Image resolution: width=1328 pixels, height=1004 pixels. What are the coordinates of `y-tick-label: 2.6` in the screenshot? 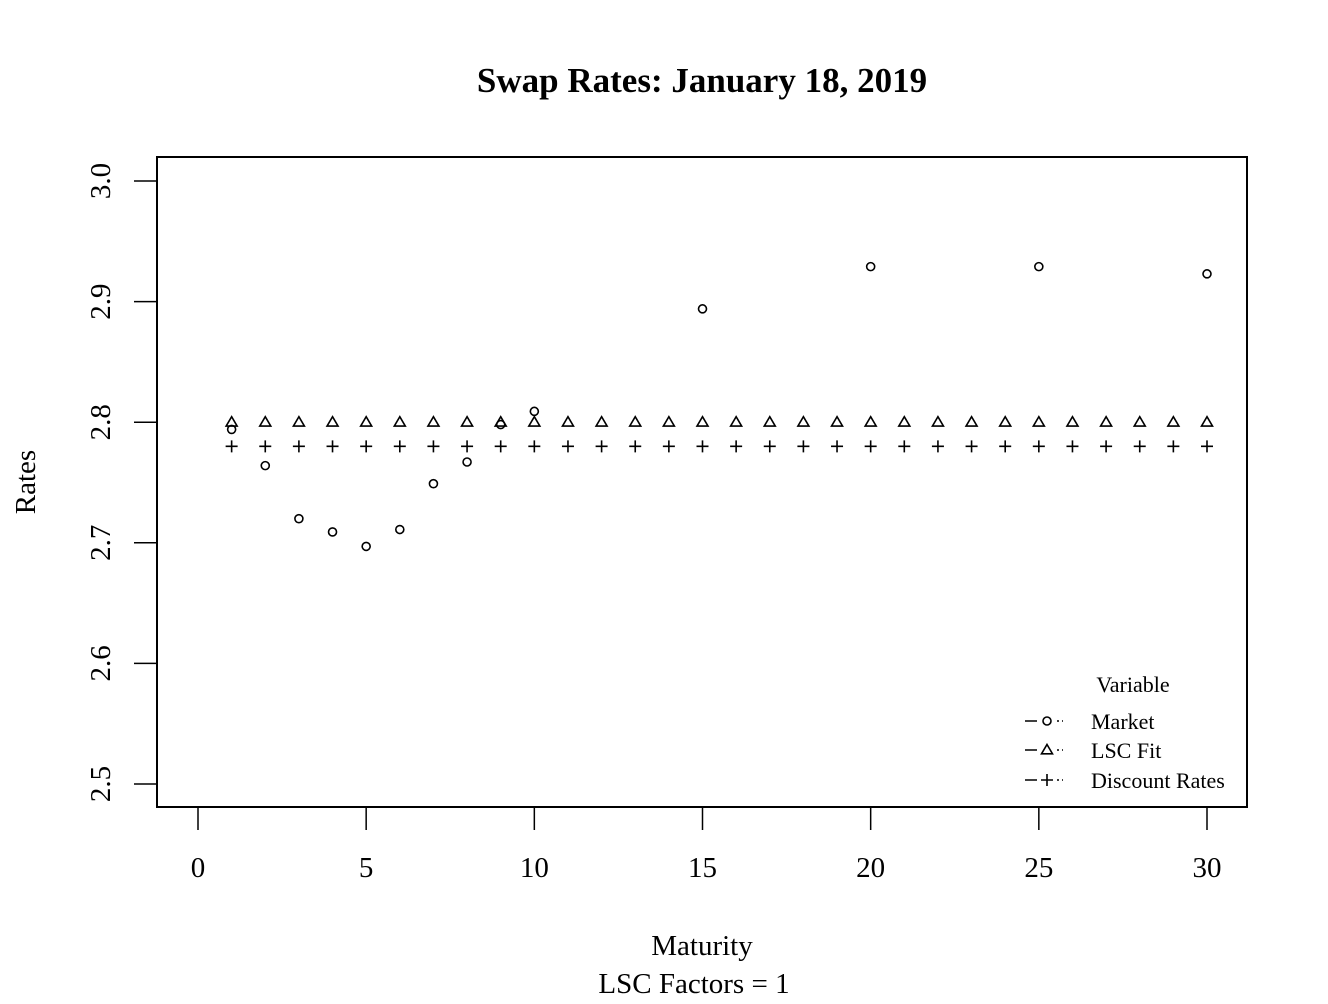 It's located at (101, 663).